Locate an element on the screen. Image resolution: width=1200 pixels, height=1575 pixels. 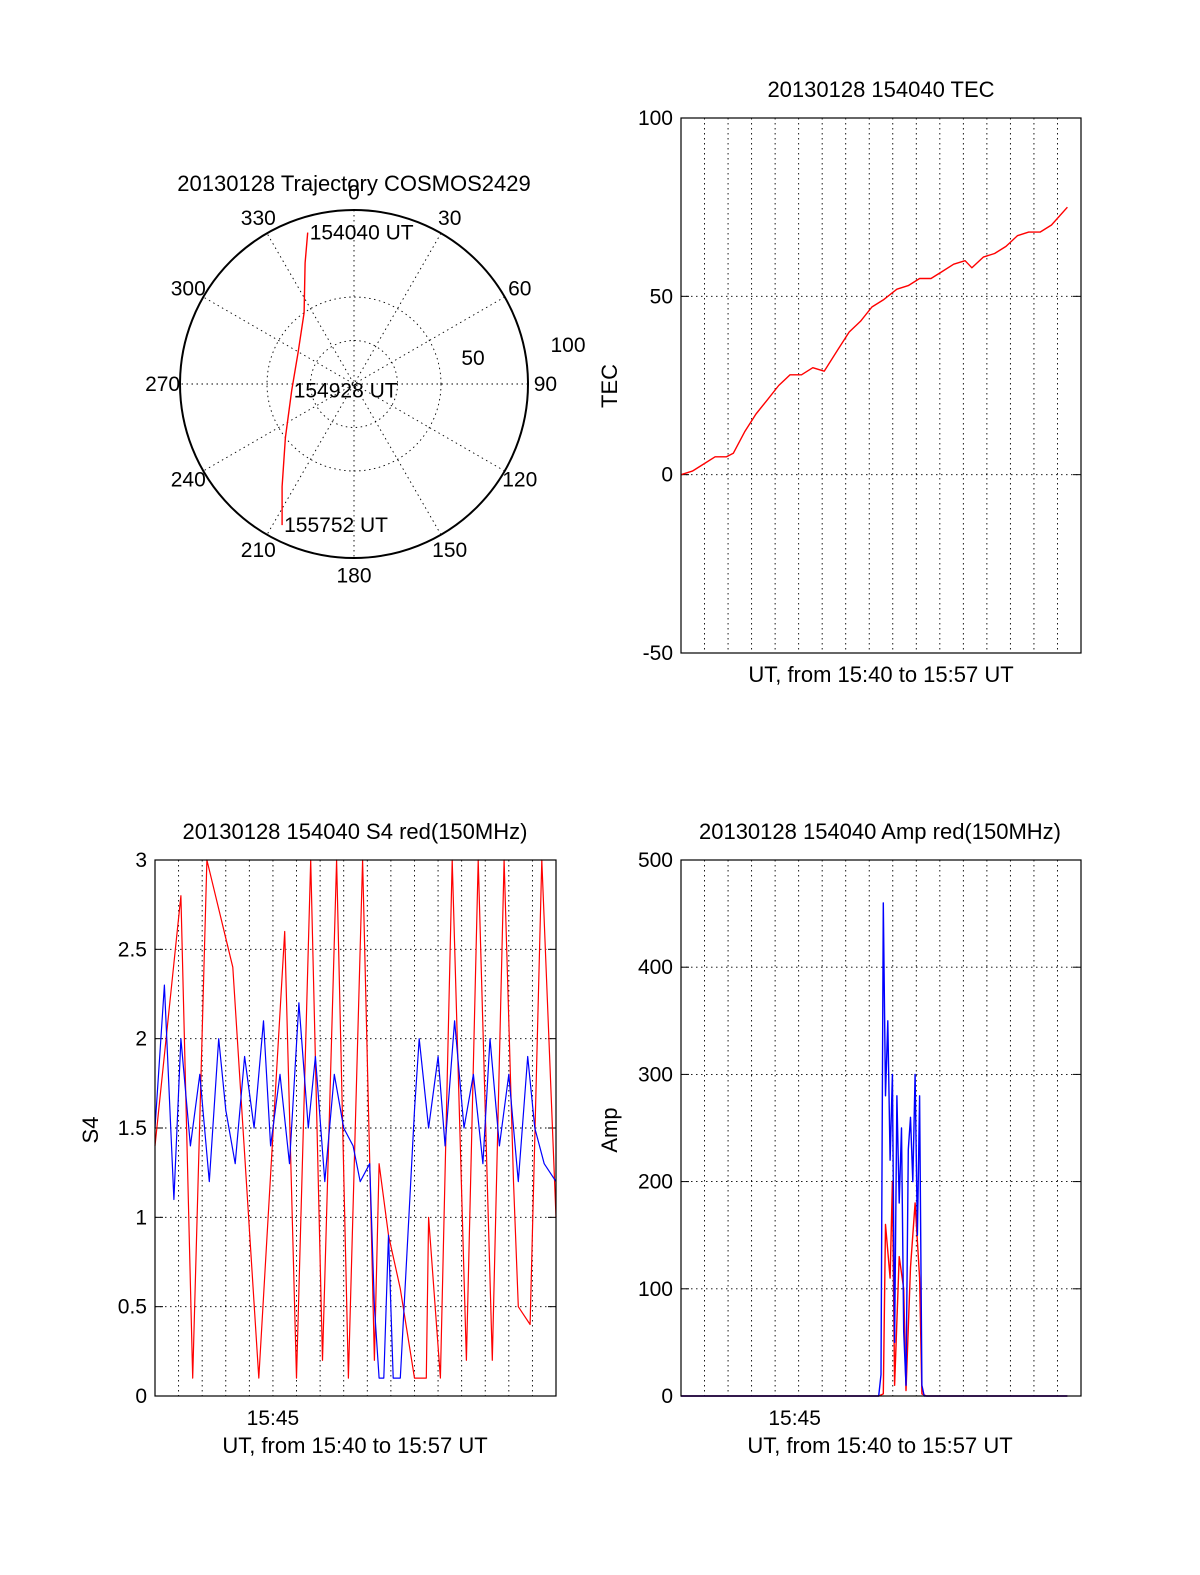
s4-xlabel: UT, from 15:40 to 15:57 UT is located at coordinates (354, 1445).